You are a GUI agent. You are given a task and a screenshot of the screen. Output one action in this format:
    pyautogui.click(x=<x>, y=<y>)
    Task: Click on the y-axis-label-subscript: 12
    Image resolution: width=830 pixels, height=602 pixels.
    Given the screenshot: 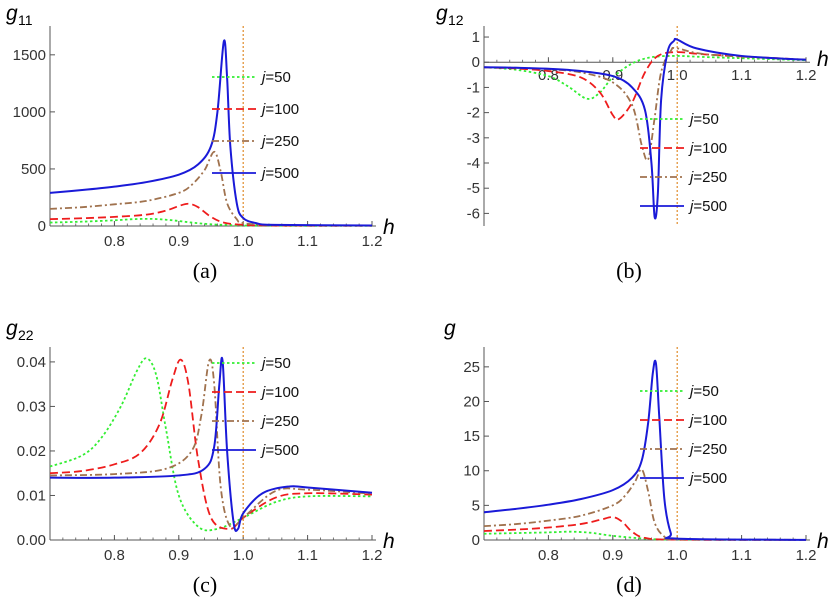 What is the action you would take?
    pyautogui.click(x=456, y=20)
    